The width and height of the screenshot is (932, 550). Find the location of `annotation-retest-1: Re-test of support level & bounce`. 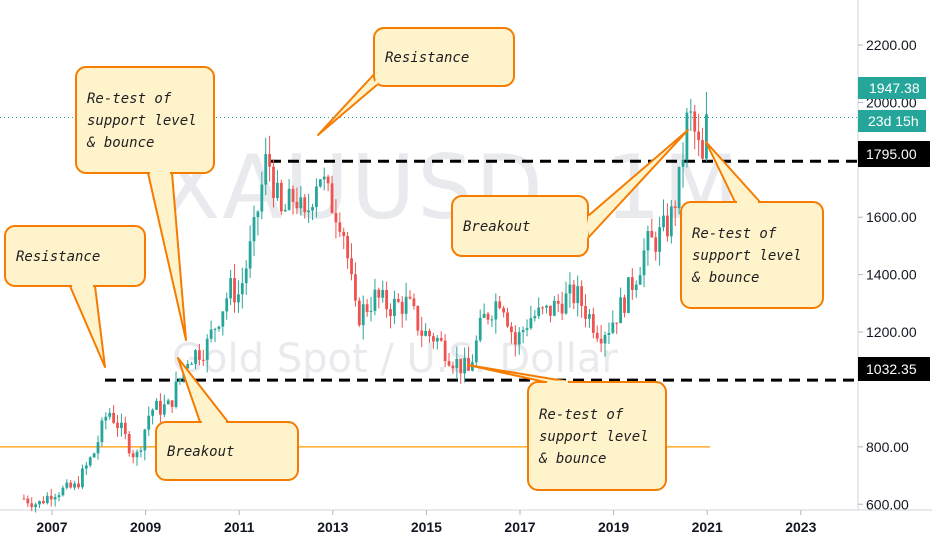

annotation-retest-1: Re-test of support level & bounce is located at coordinates (145, 203).